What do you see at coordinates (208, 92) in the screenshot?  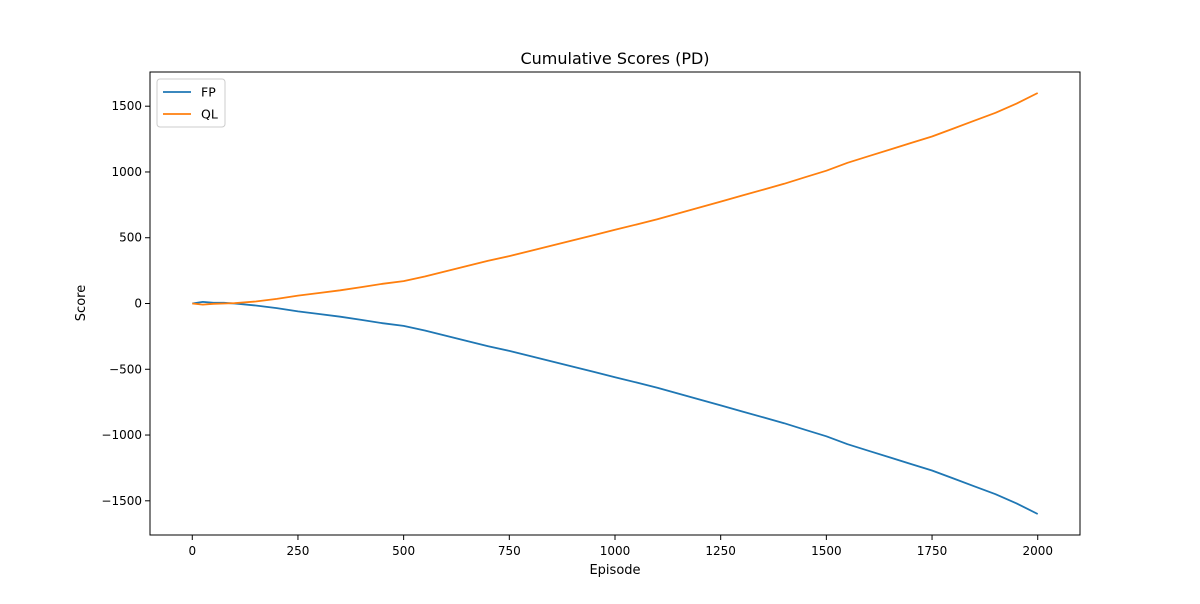 I see `legend-label-fp: FP` at bounding box center [208, 92].